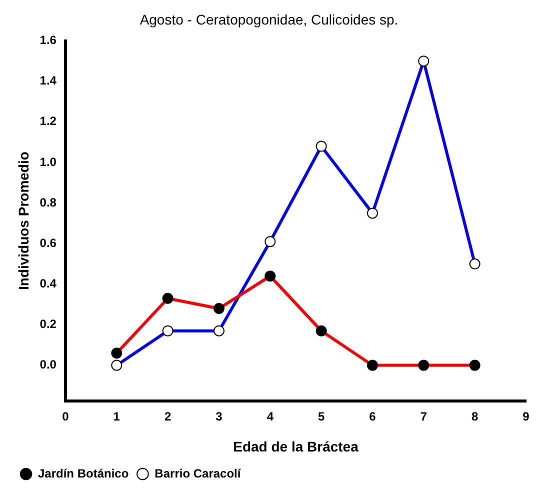  Describe the element at coordinates (474, 416) in the screenshot. I see `x-tick-label: 8` at that location.